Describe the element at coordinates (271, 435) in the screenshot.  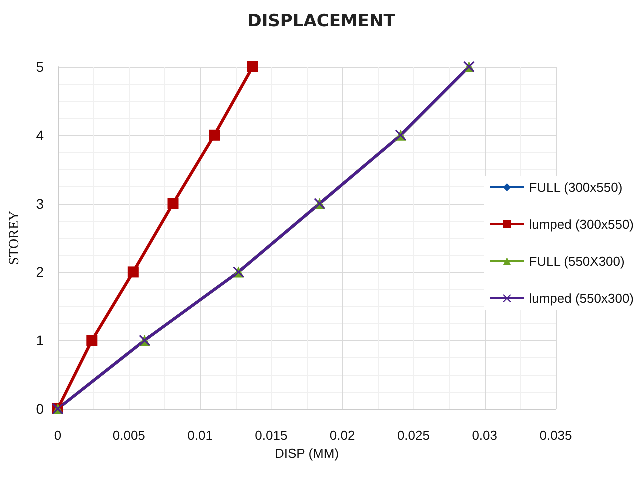
I see `x-tick-label: 0.015` at that location.